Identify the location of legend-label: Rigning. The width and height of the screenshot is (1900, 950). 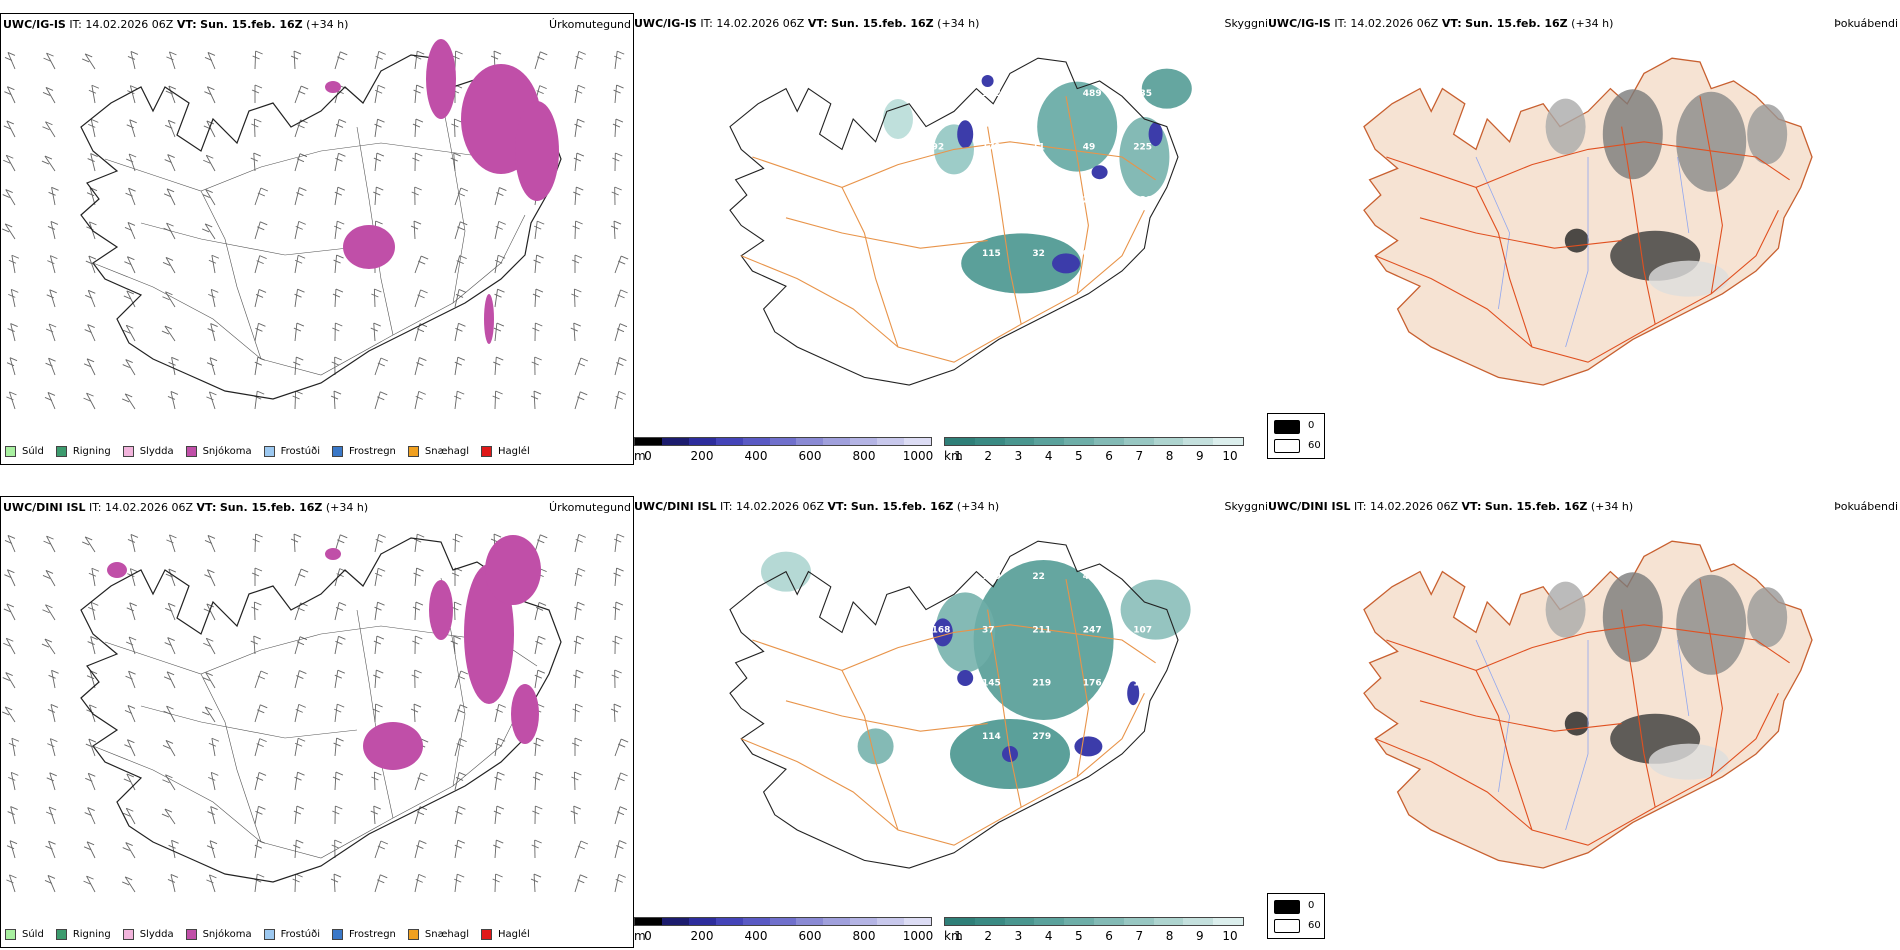
(91, 451).